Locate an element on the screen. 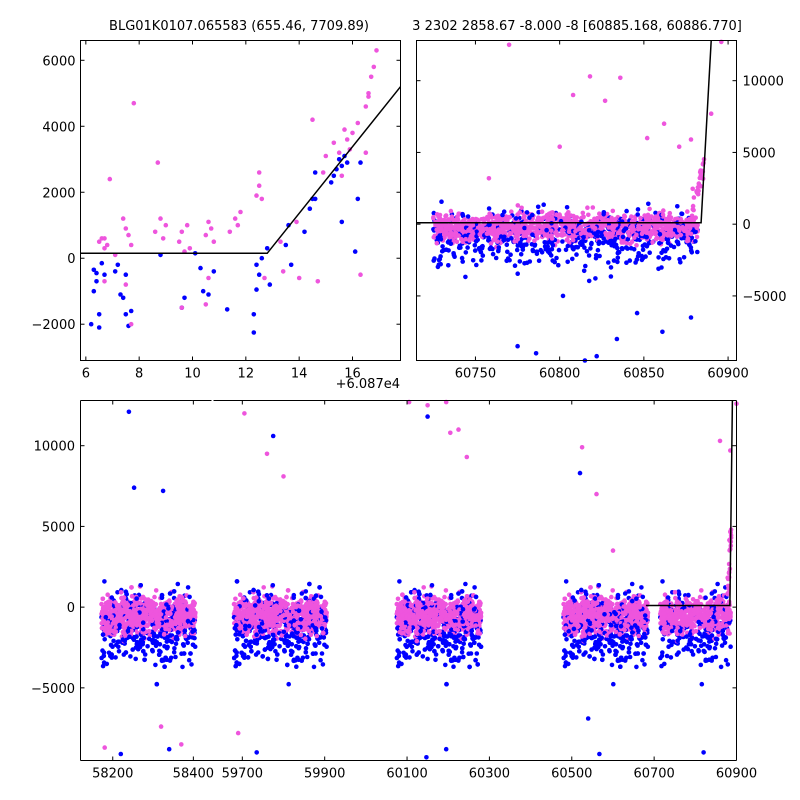 The width and height of the screenshot is (800, 800). y-tick-label: 4000 is located at coordinates (58, 127).